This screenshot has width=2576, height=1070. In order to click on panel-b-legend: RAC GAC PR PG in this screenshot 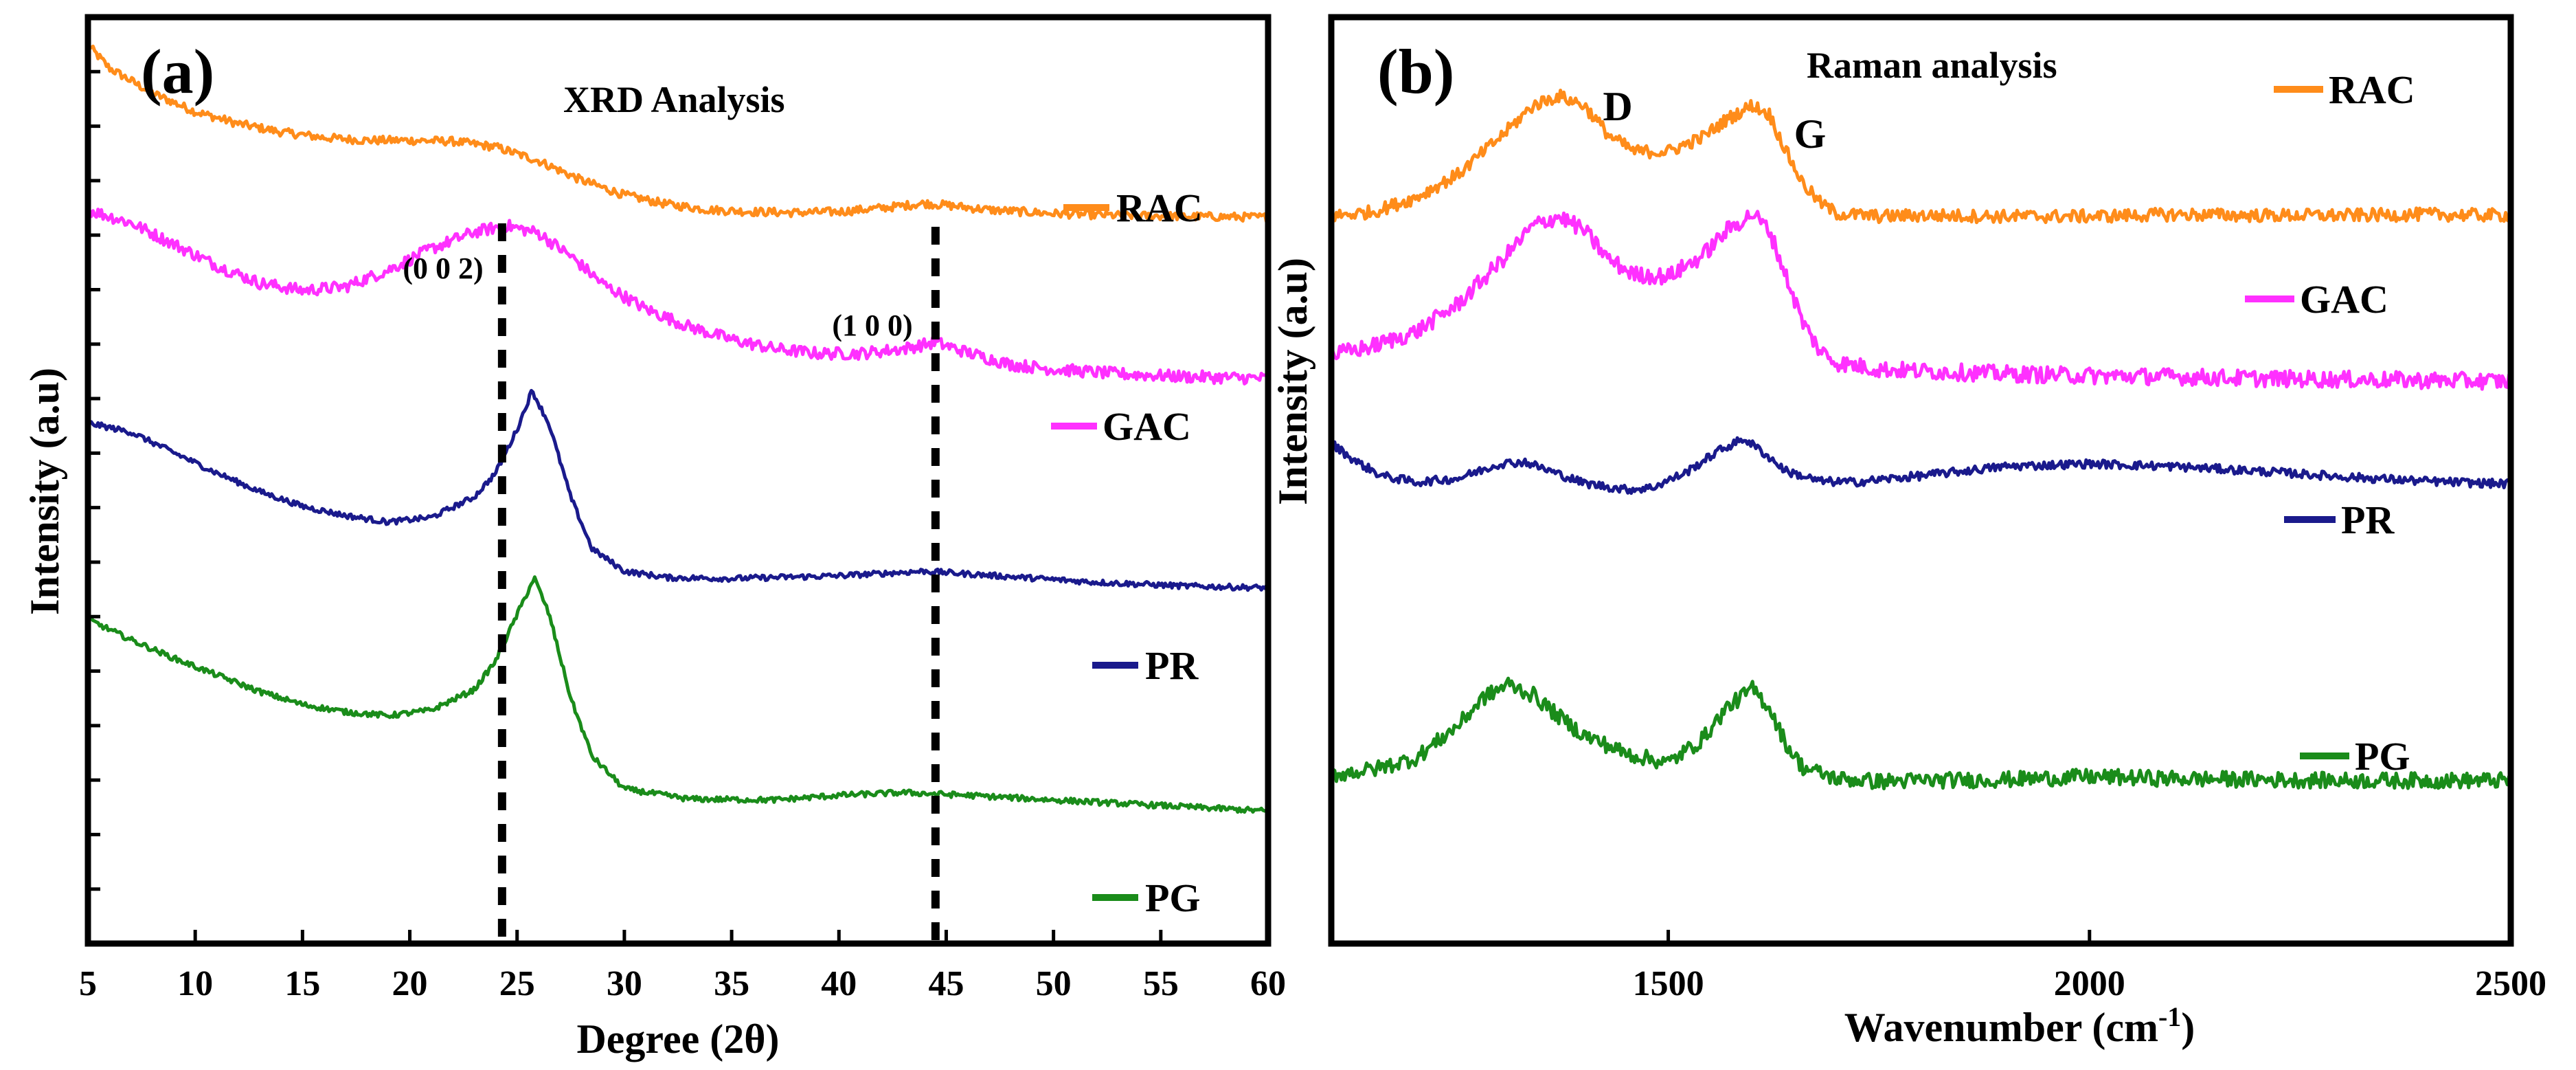, I will do `click(2330, 423)`.